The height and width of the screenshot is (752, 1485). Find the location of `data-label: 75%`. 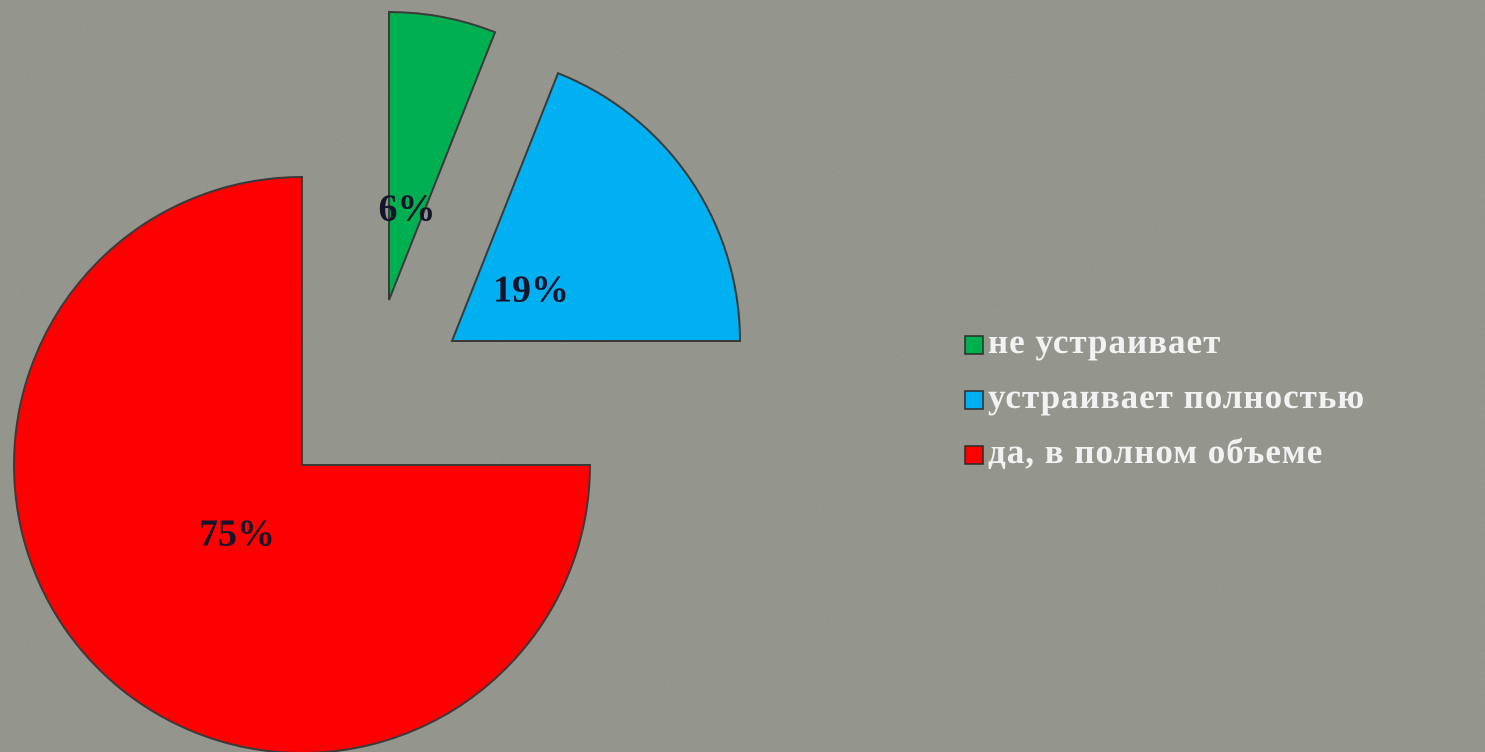

data-label: 75% is located at coordinates (237, 534).